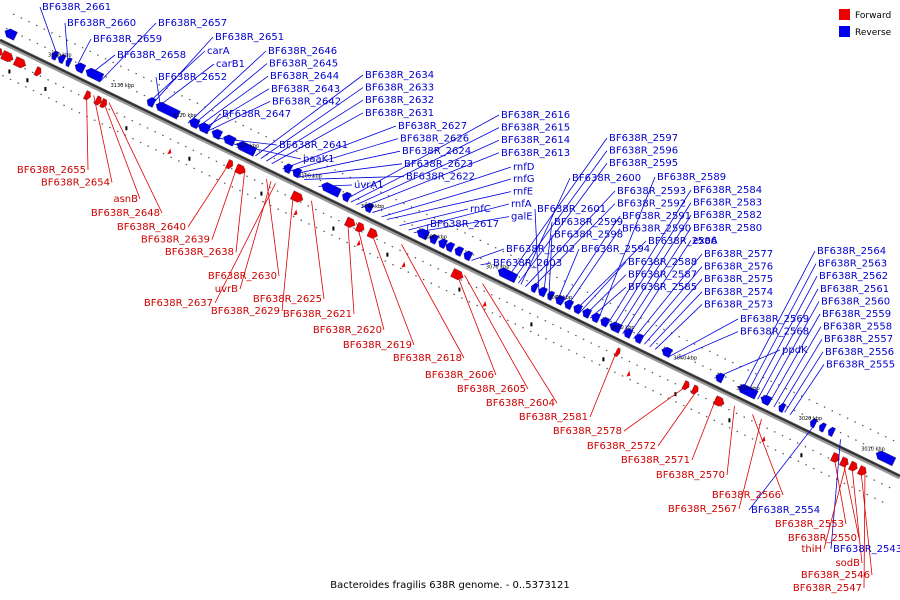  I want to click on reverse-gene-label: rnfE, so click(523, 192).